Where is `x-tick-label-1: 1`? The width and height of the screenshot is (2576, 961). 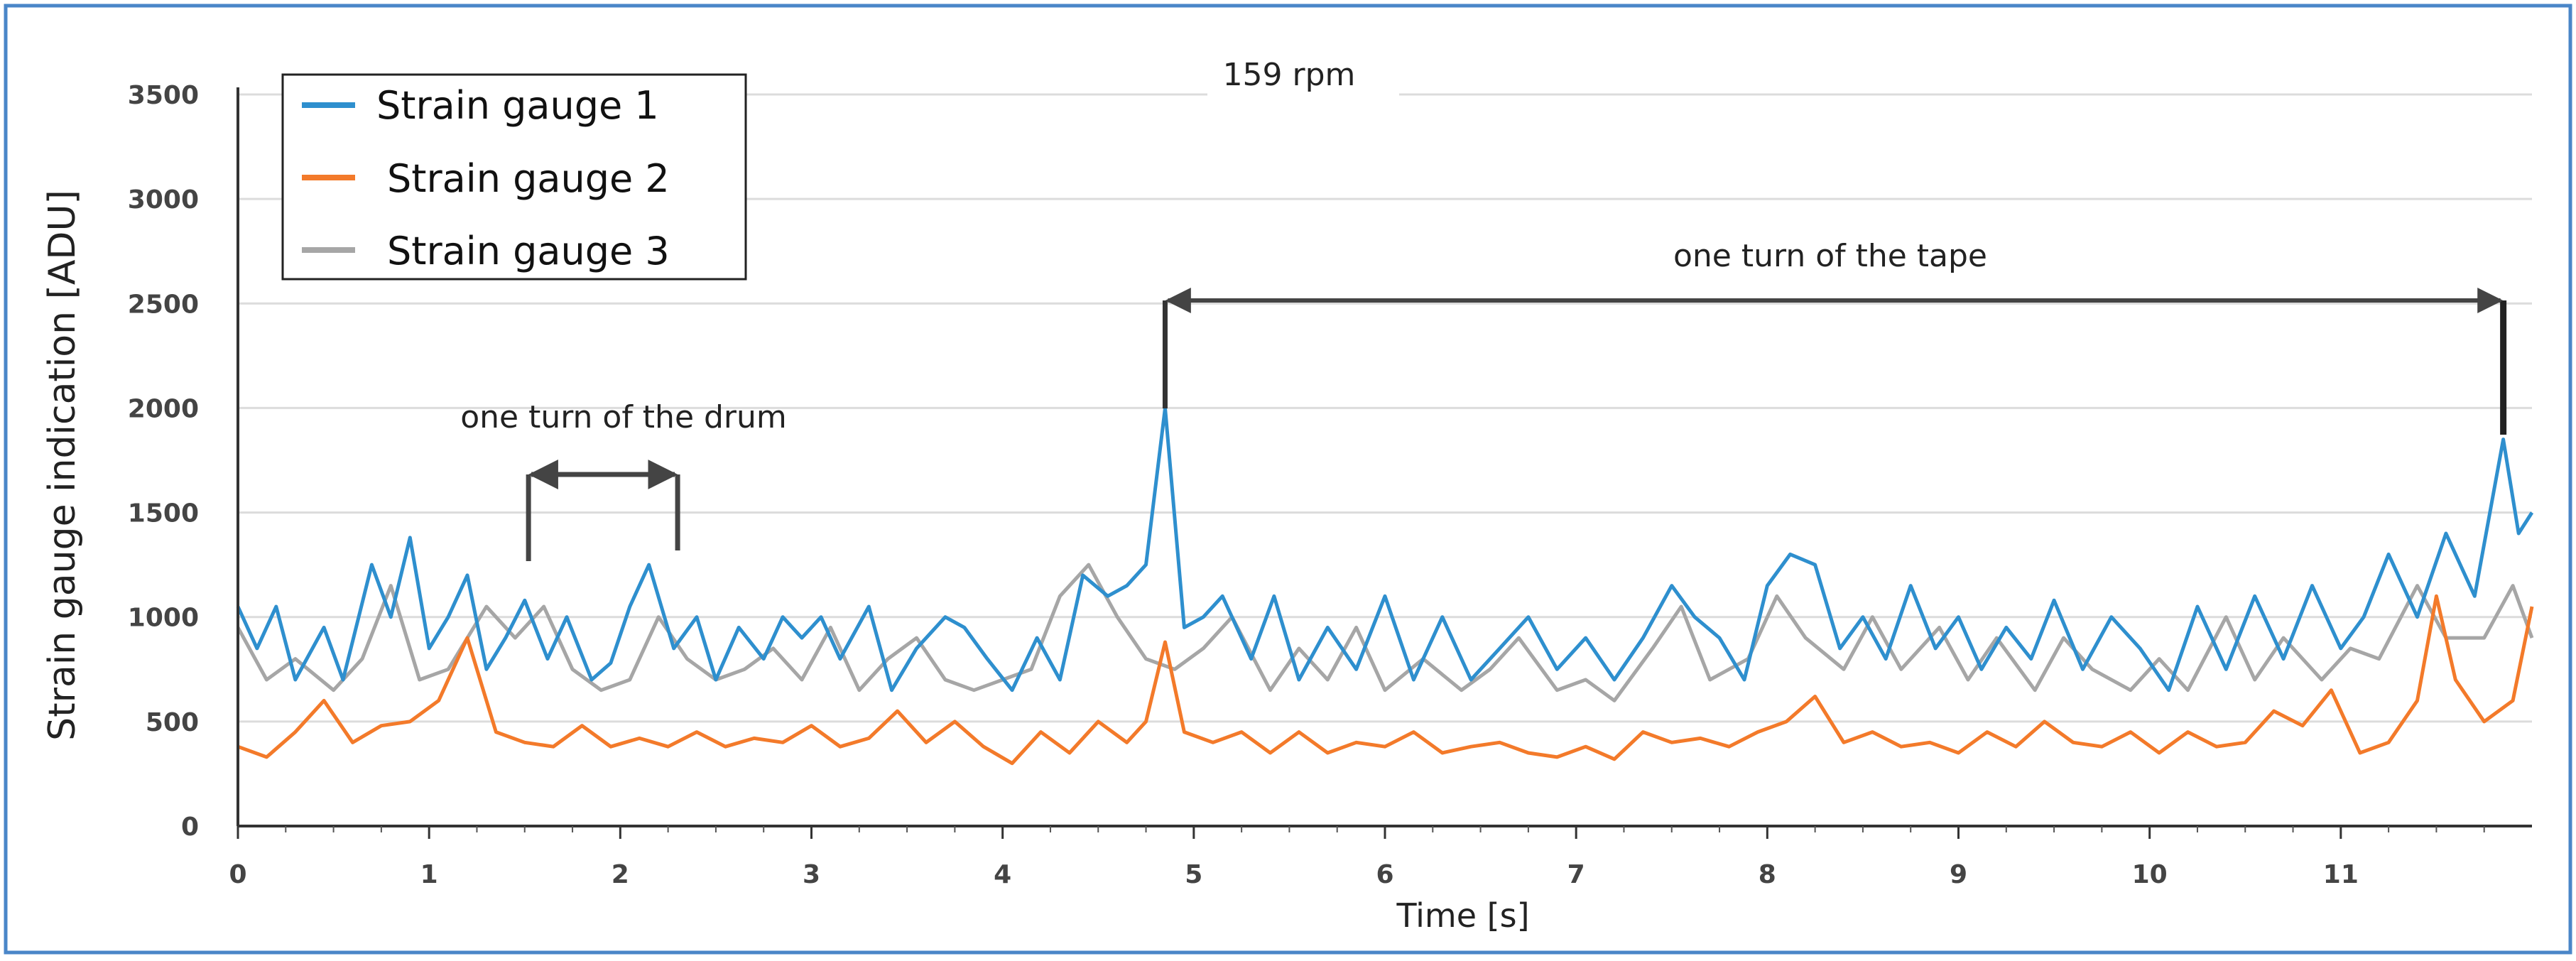
x-tick-label-1: 1 is located at coordinates (429, 874).